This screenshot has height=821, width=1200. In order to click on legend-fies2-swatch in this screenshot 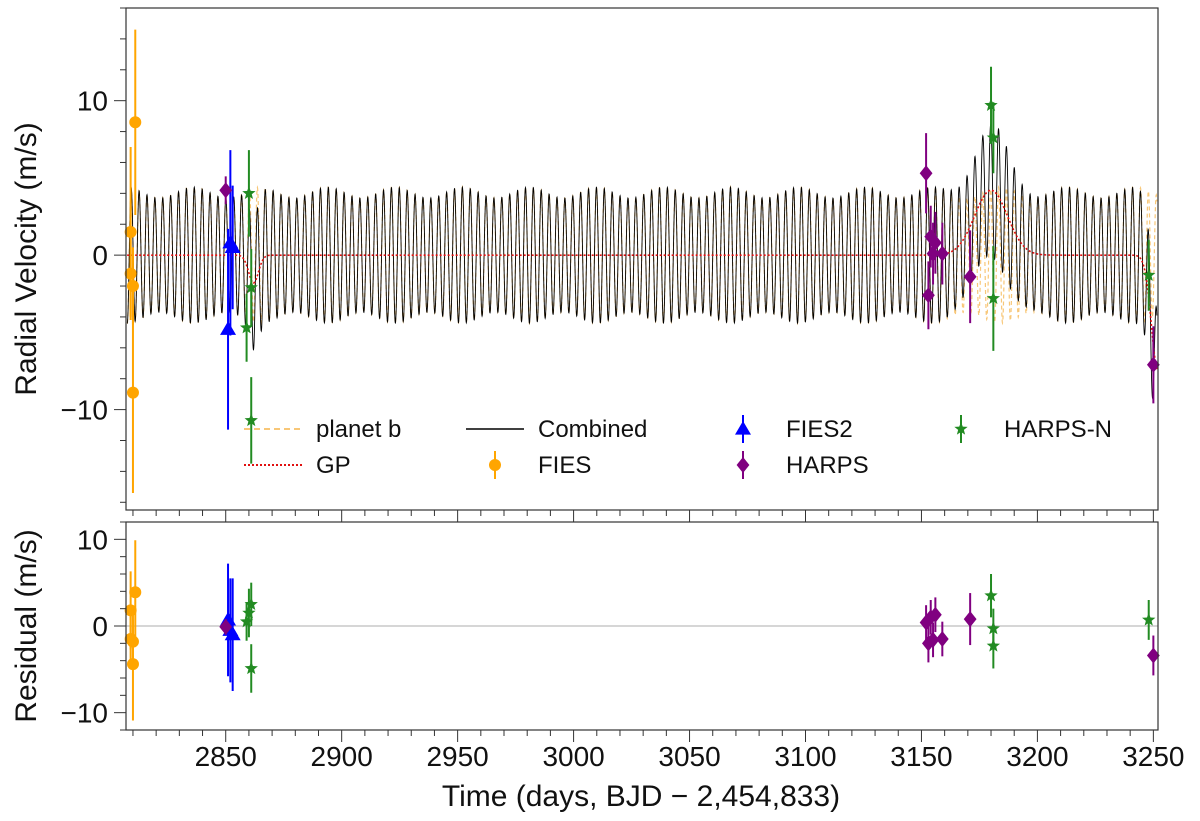, I will do `click(743, 428)`.